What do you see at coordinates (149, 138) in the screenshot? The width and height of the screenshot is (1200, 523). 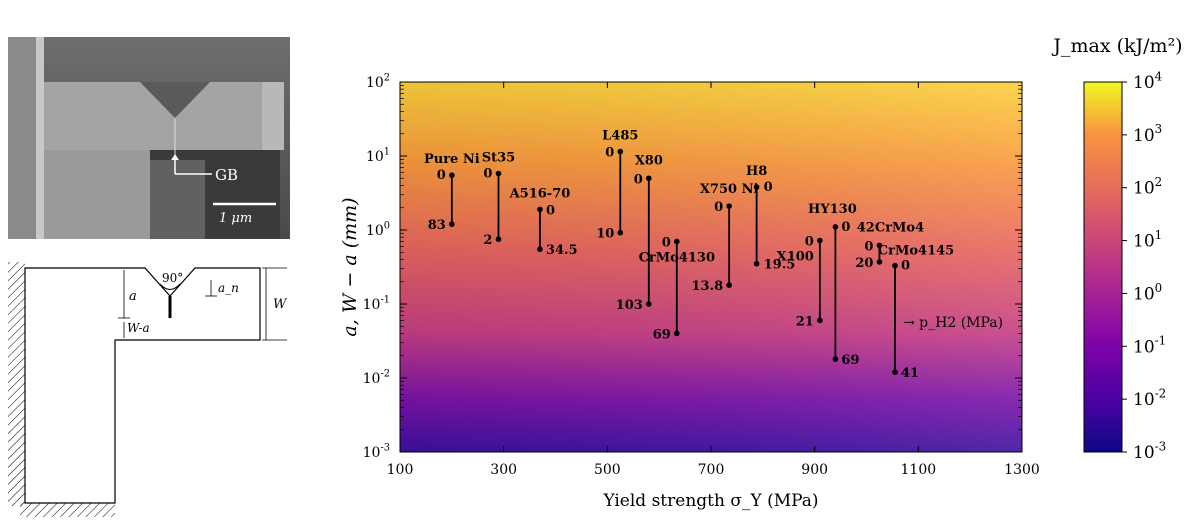 I see `sem-micrograph: GB 1 μm` at bounding box center [149, 138].